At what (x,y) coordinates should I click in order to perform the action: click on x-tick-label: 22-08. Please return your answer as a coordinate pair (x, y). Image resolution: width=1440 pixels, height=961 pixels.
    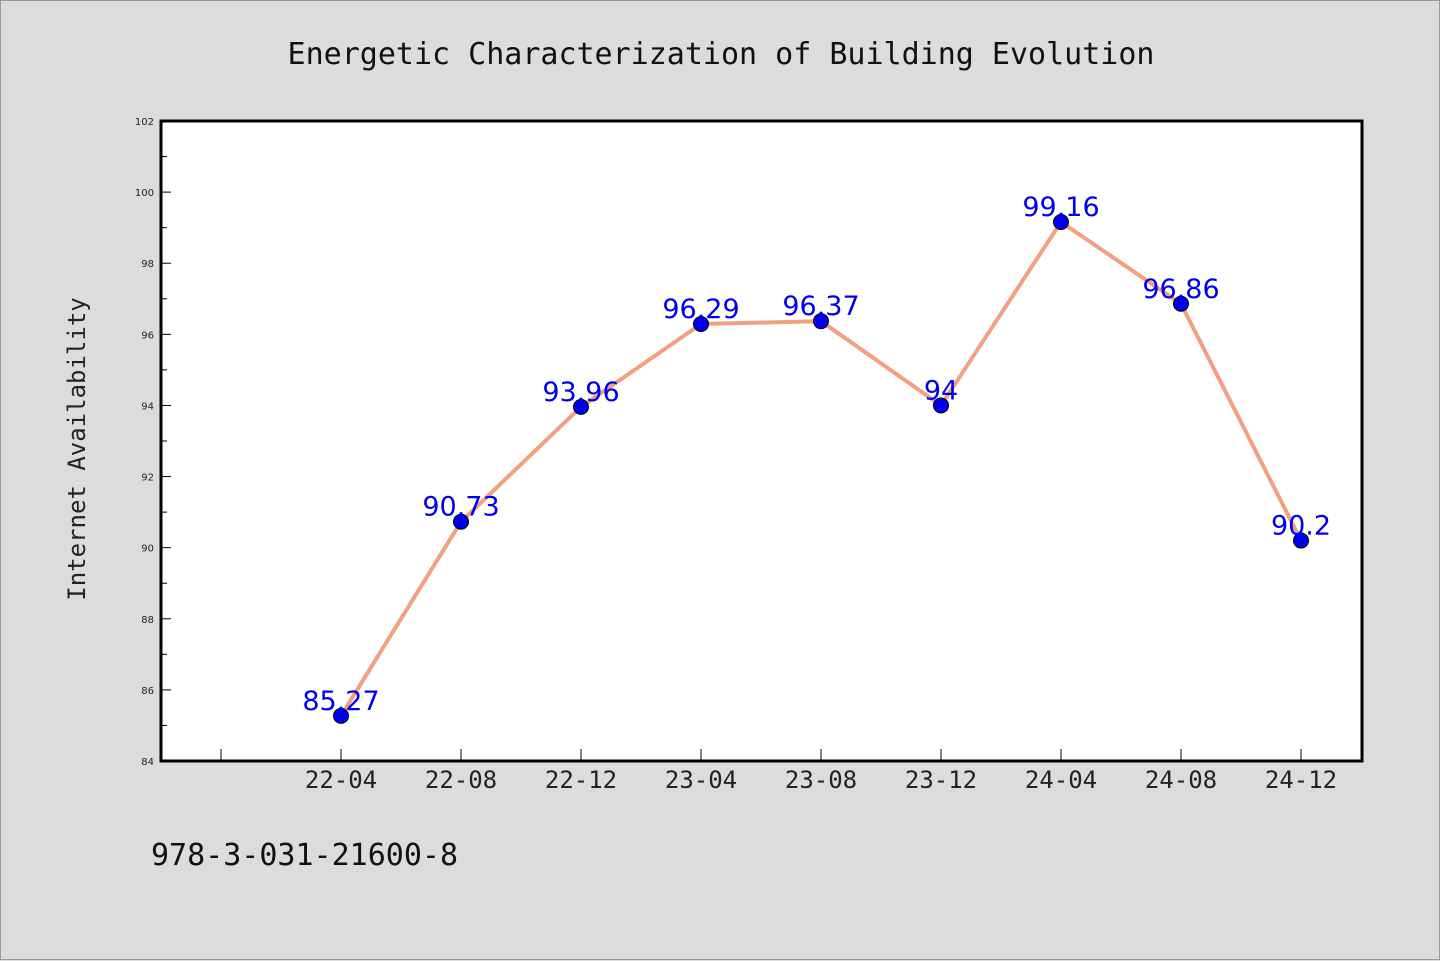
    Looking at the image, I should click on (461, 780).